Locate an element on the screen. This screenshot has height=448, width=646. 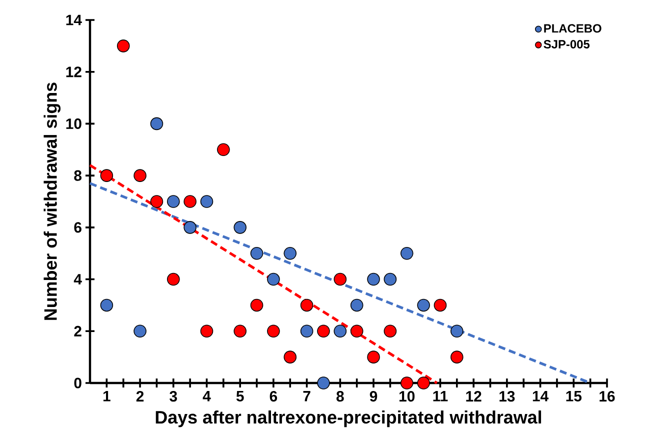
y-axis-title: Number of withdrawal signs is located at coordinates (52, 201).